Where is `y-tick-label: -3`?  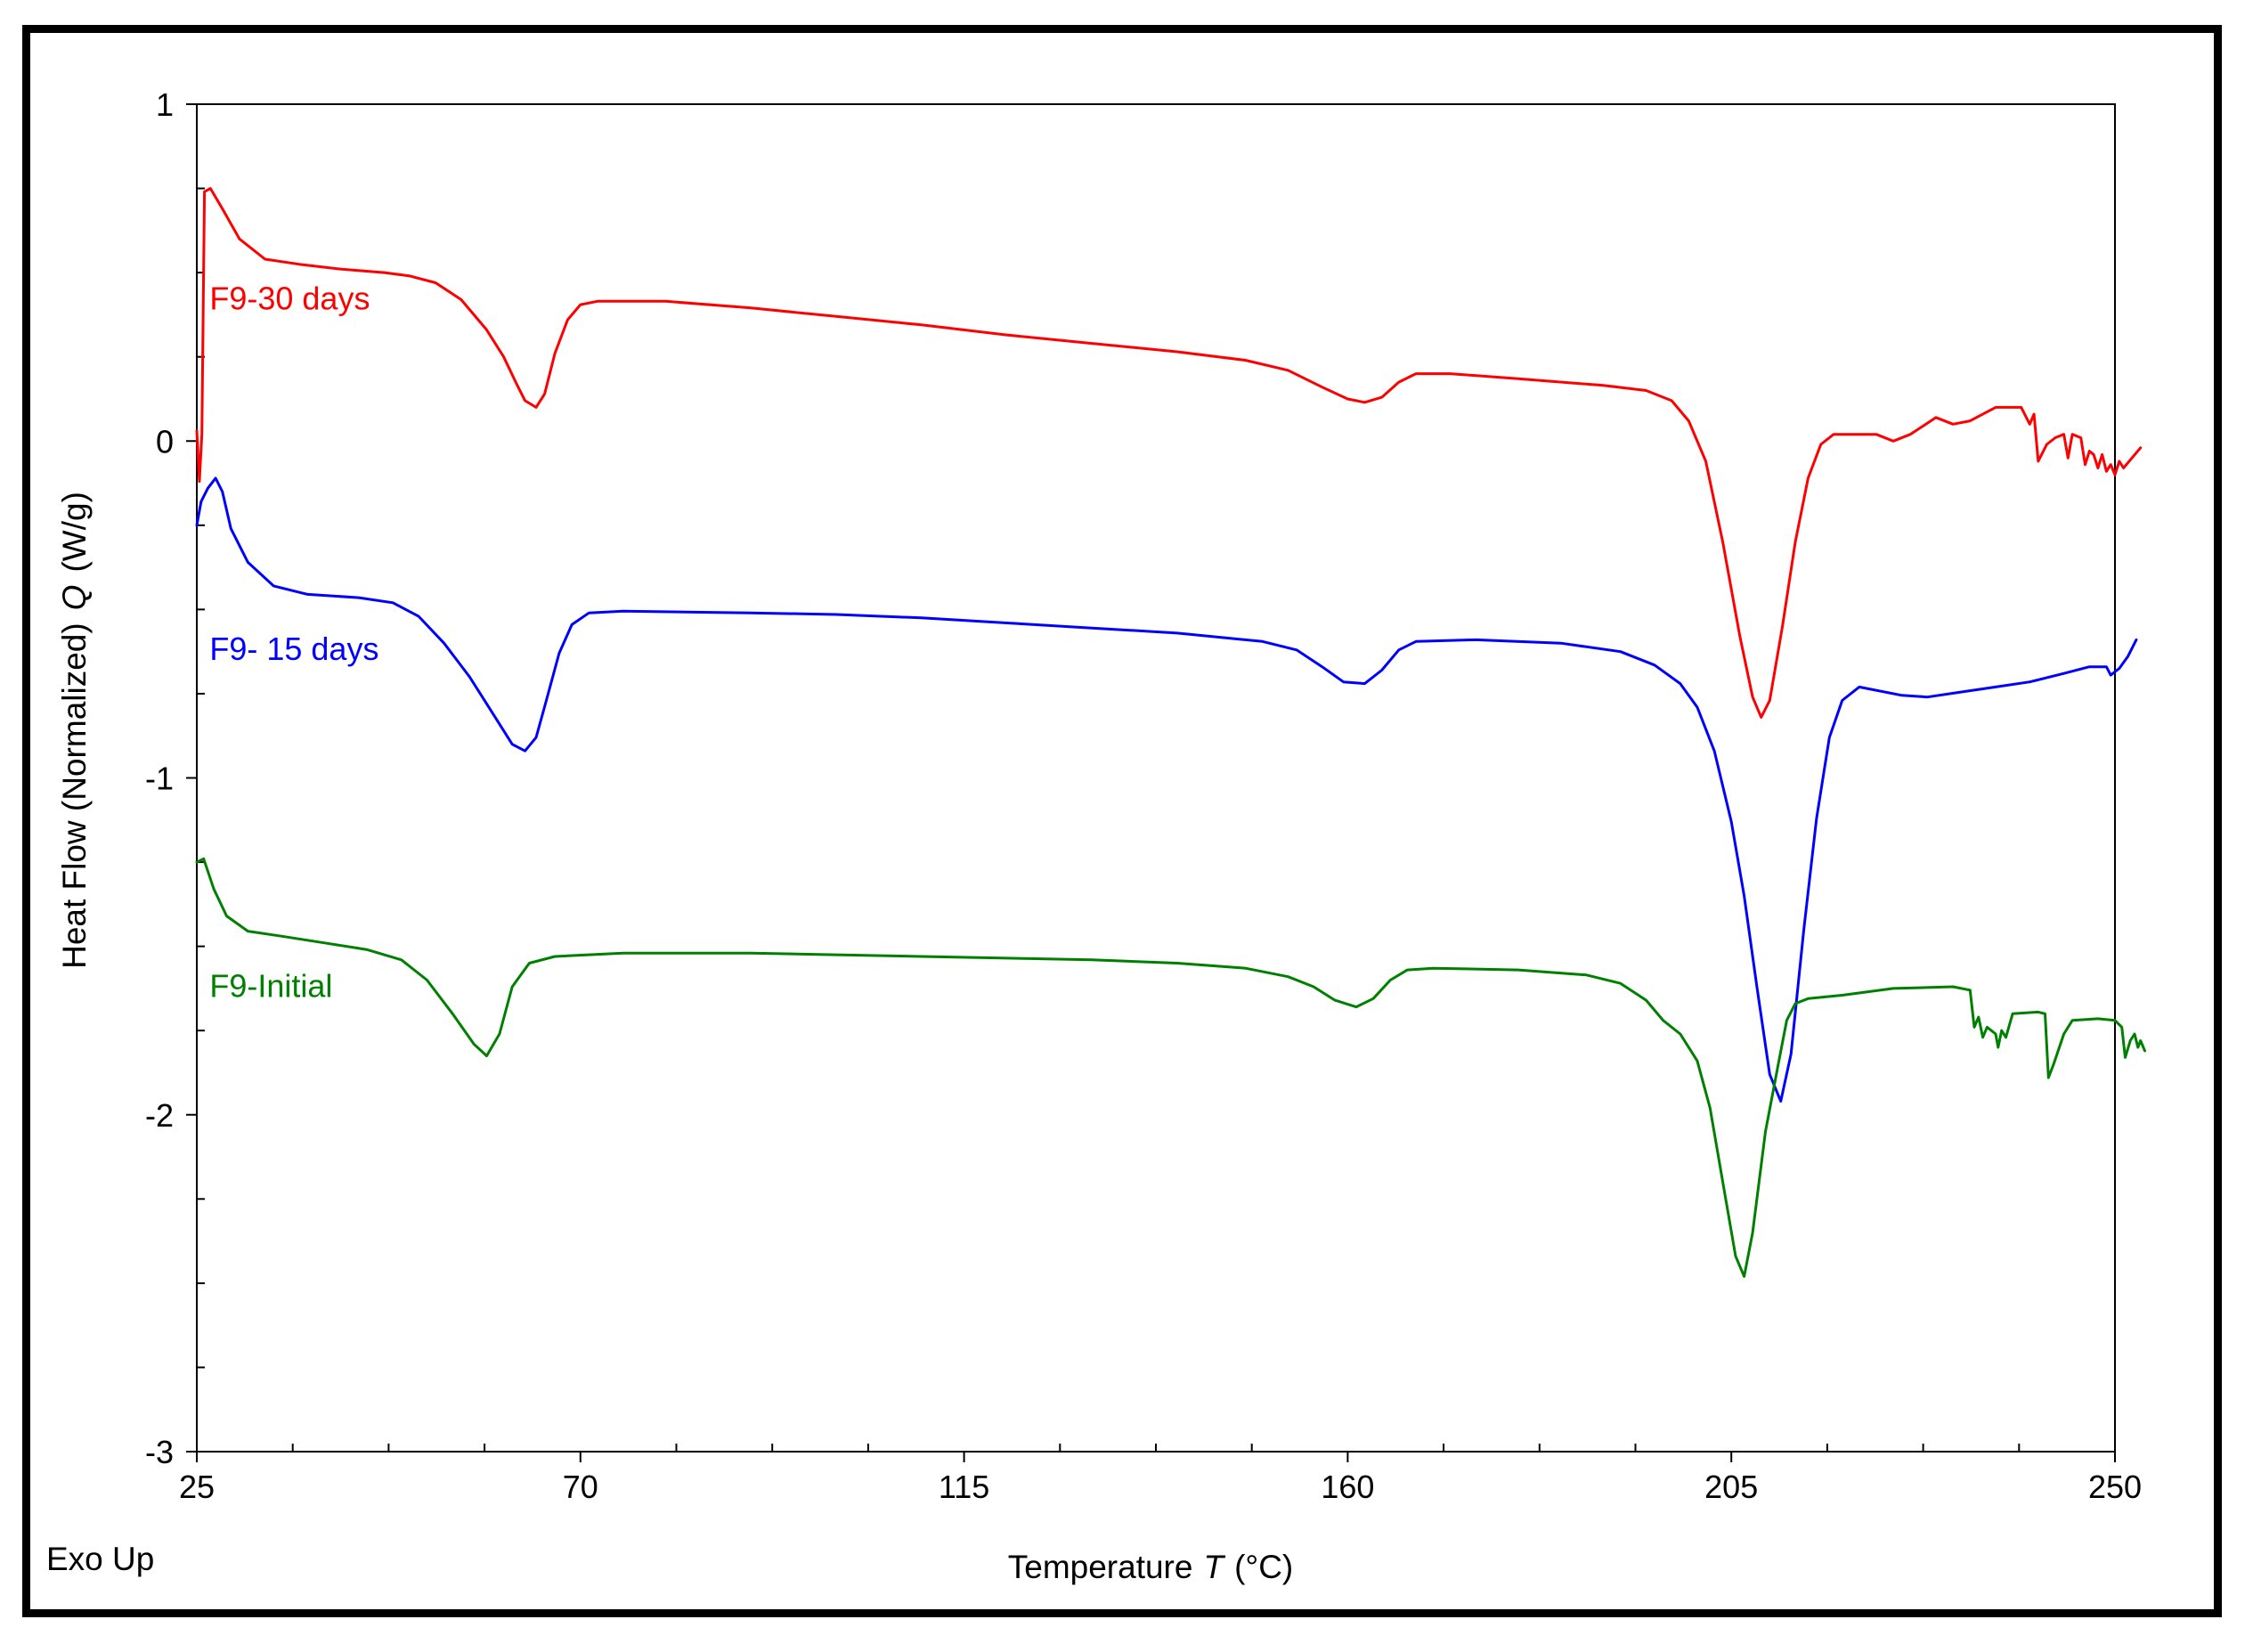
y-tick-label: -3 is located at coordinates (159, 1452).